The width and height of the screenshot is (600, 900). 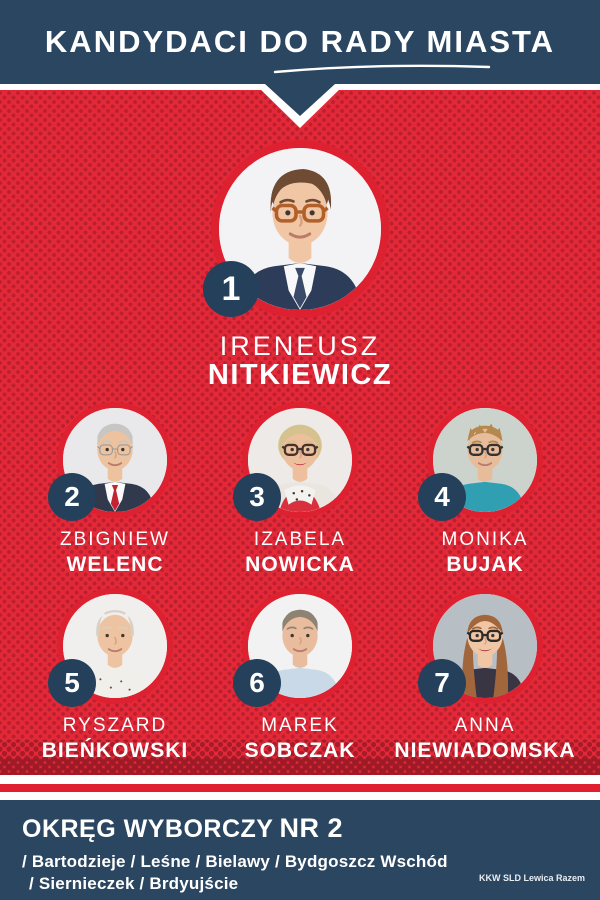 What do you see at coordinates (485, 725) in the screenshot?
I see `candidate-first-name: ANNA` at bounding box center [485, 725].